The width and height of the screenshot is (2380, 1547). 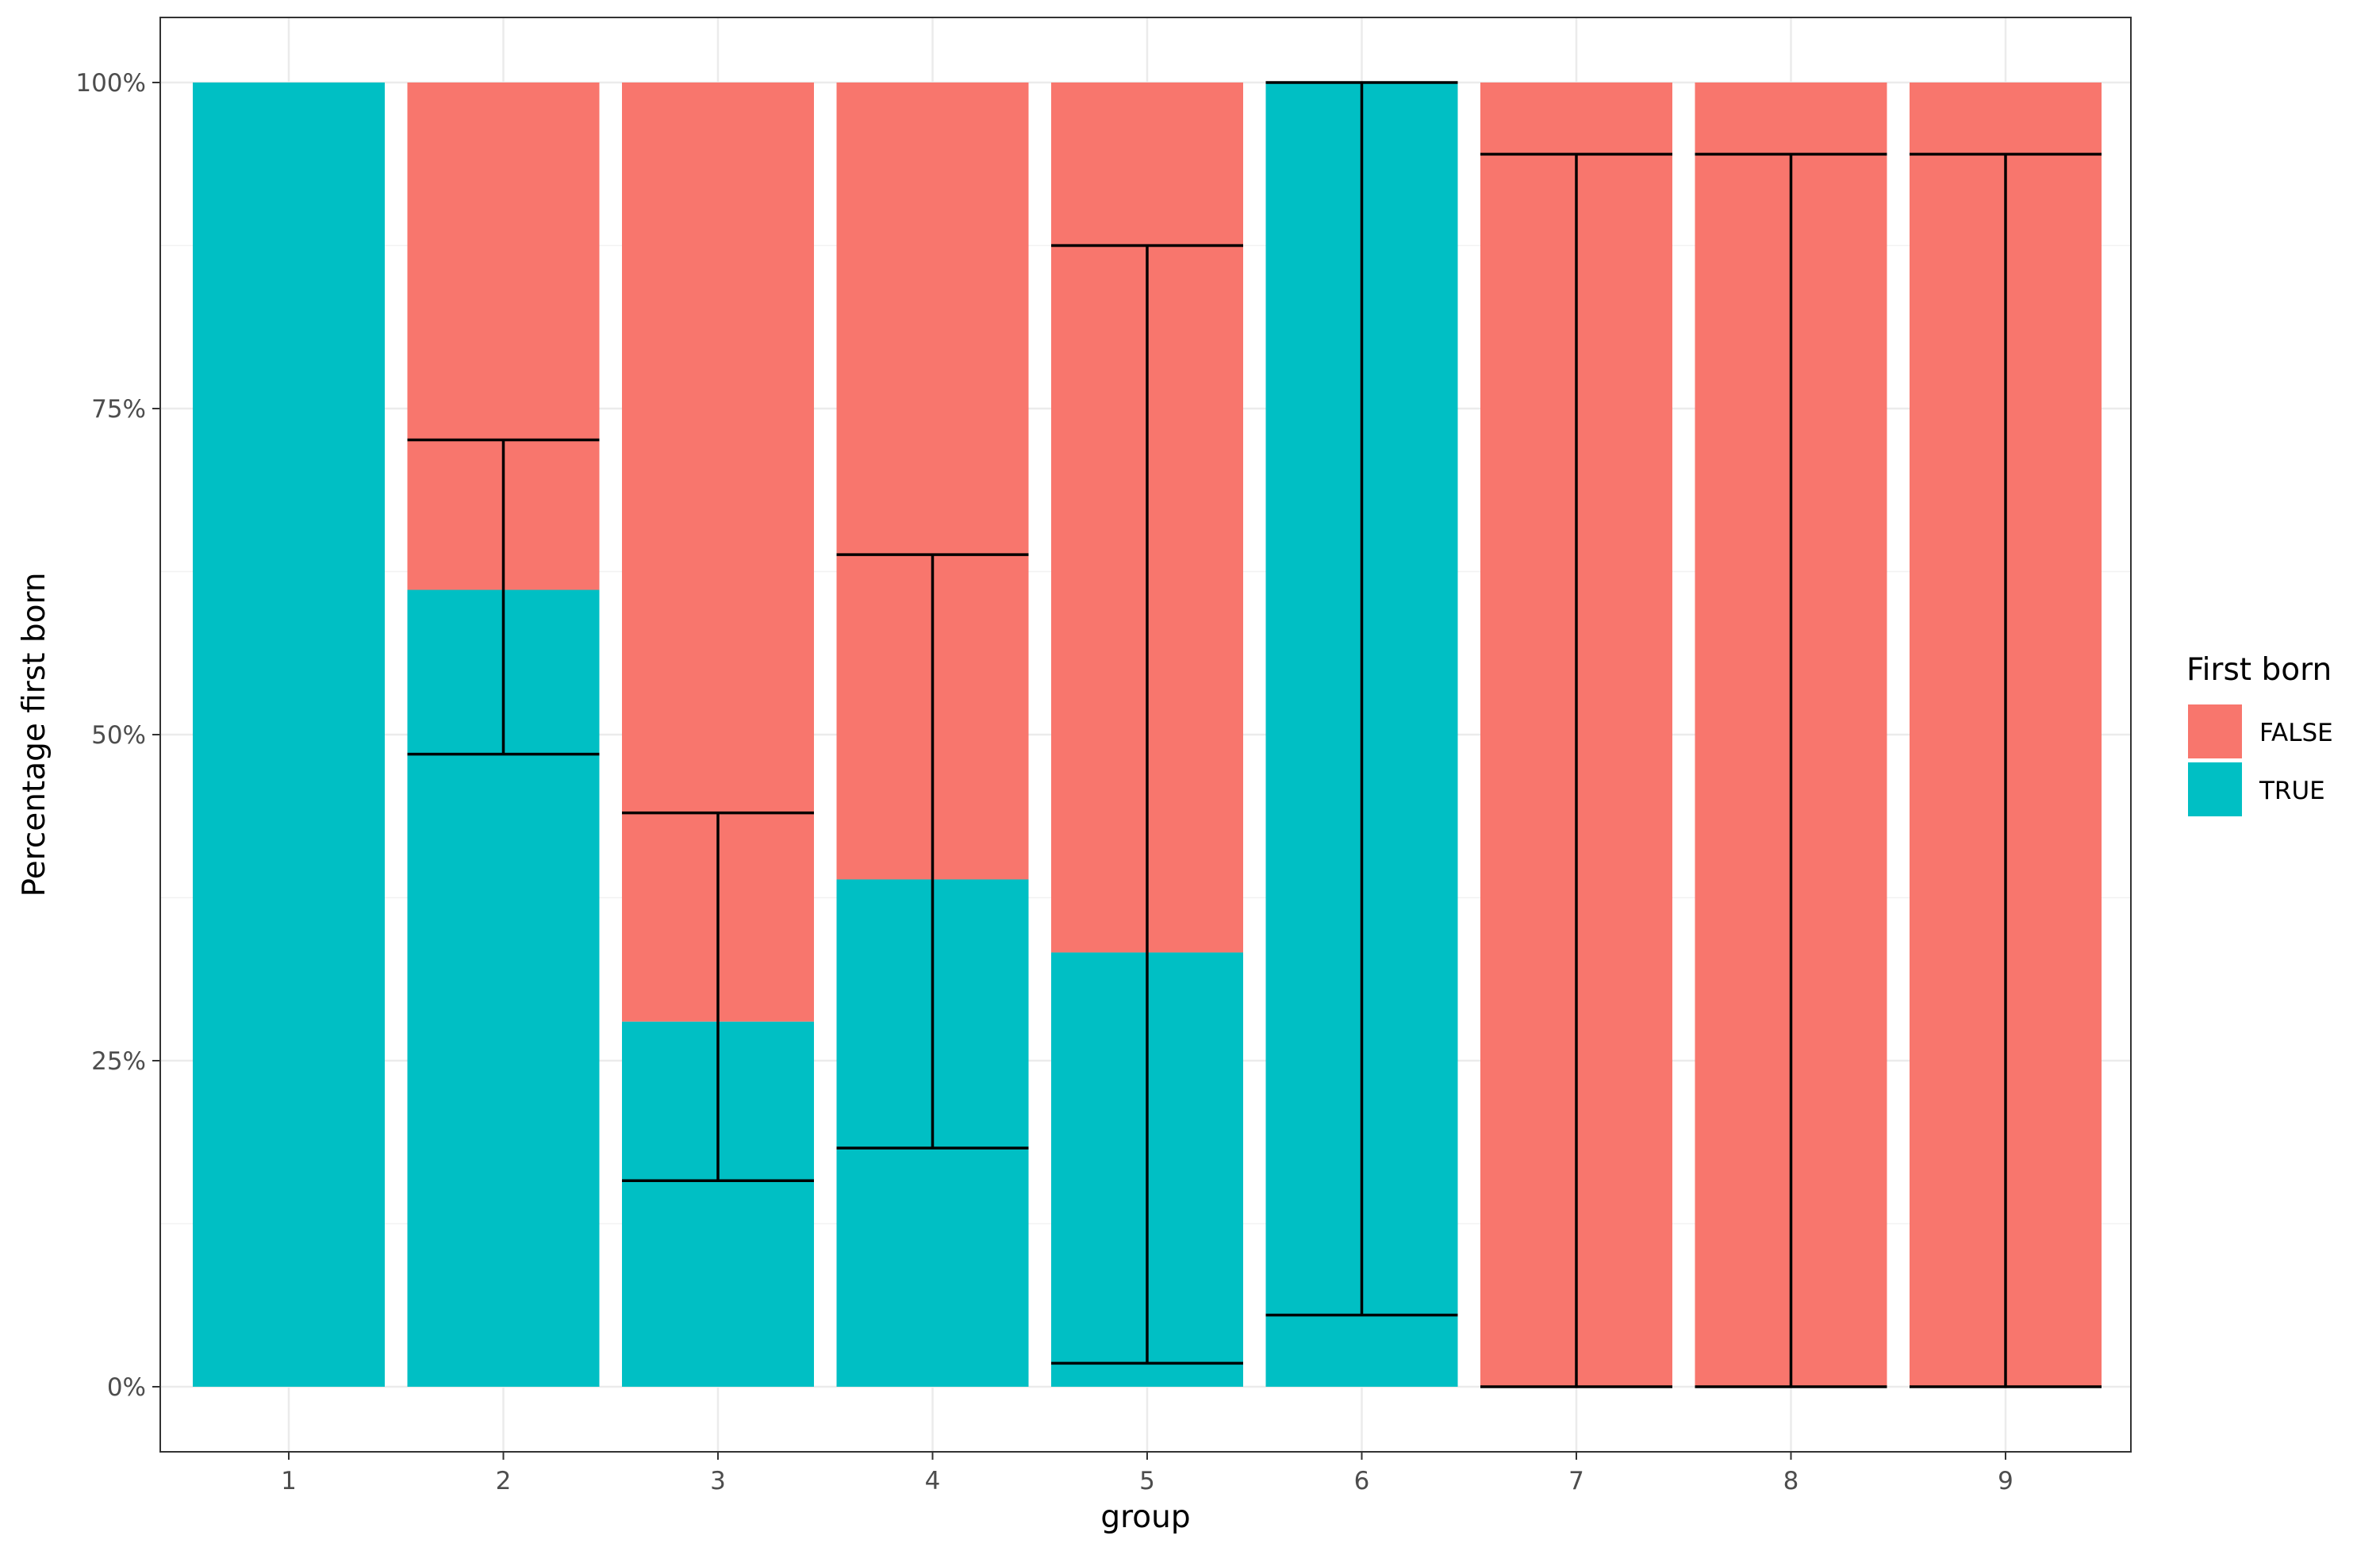 I want to click on legend: First born FALSE TRUE, so click(x=2259, y=734).